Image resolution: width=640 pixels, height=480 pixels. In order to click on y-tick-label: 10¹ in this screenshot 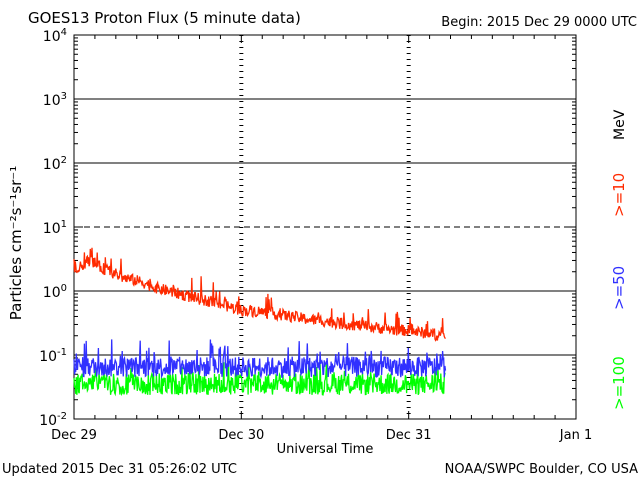, I will do `click(55, 228)`.